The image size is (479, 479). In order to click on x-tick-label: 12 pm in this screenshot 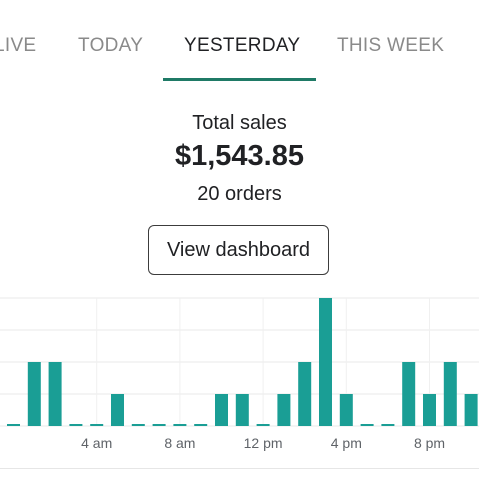, I will do `click(263, 443)`.